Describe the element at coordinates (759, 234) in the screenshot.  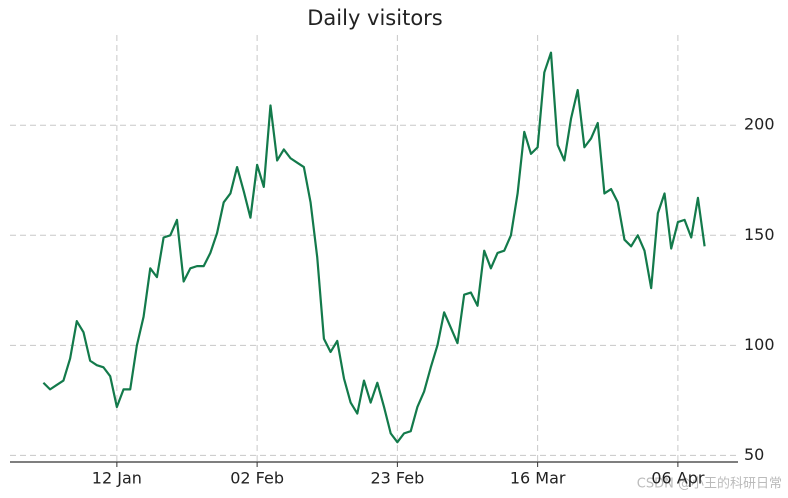
I see `y-tick-label: 150` at that location.